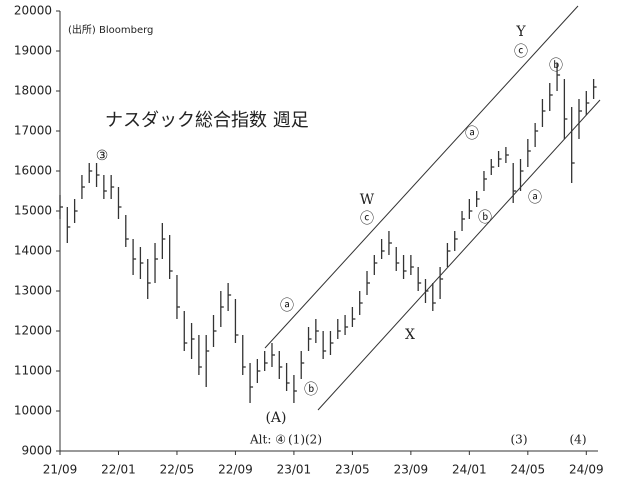 Image resolution: width=618 pixels, height=503 pixels. I want to click on y-tick-label: 19000, so click(33, 51).